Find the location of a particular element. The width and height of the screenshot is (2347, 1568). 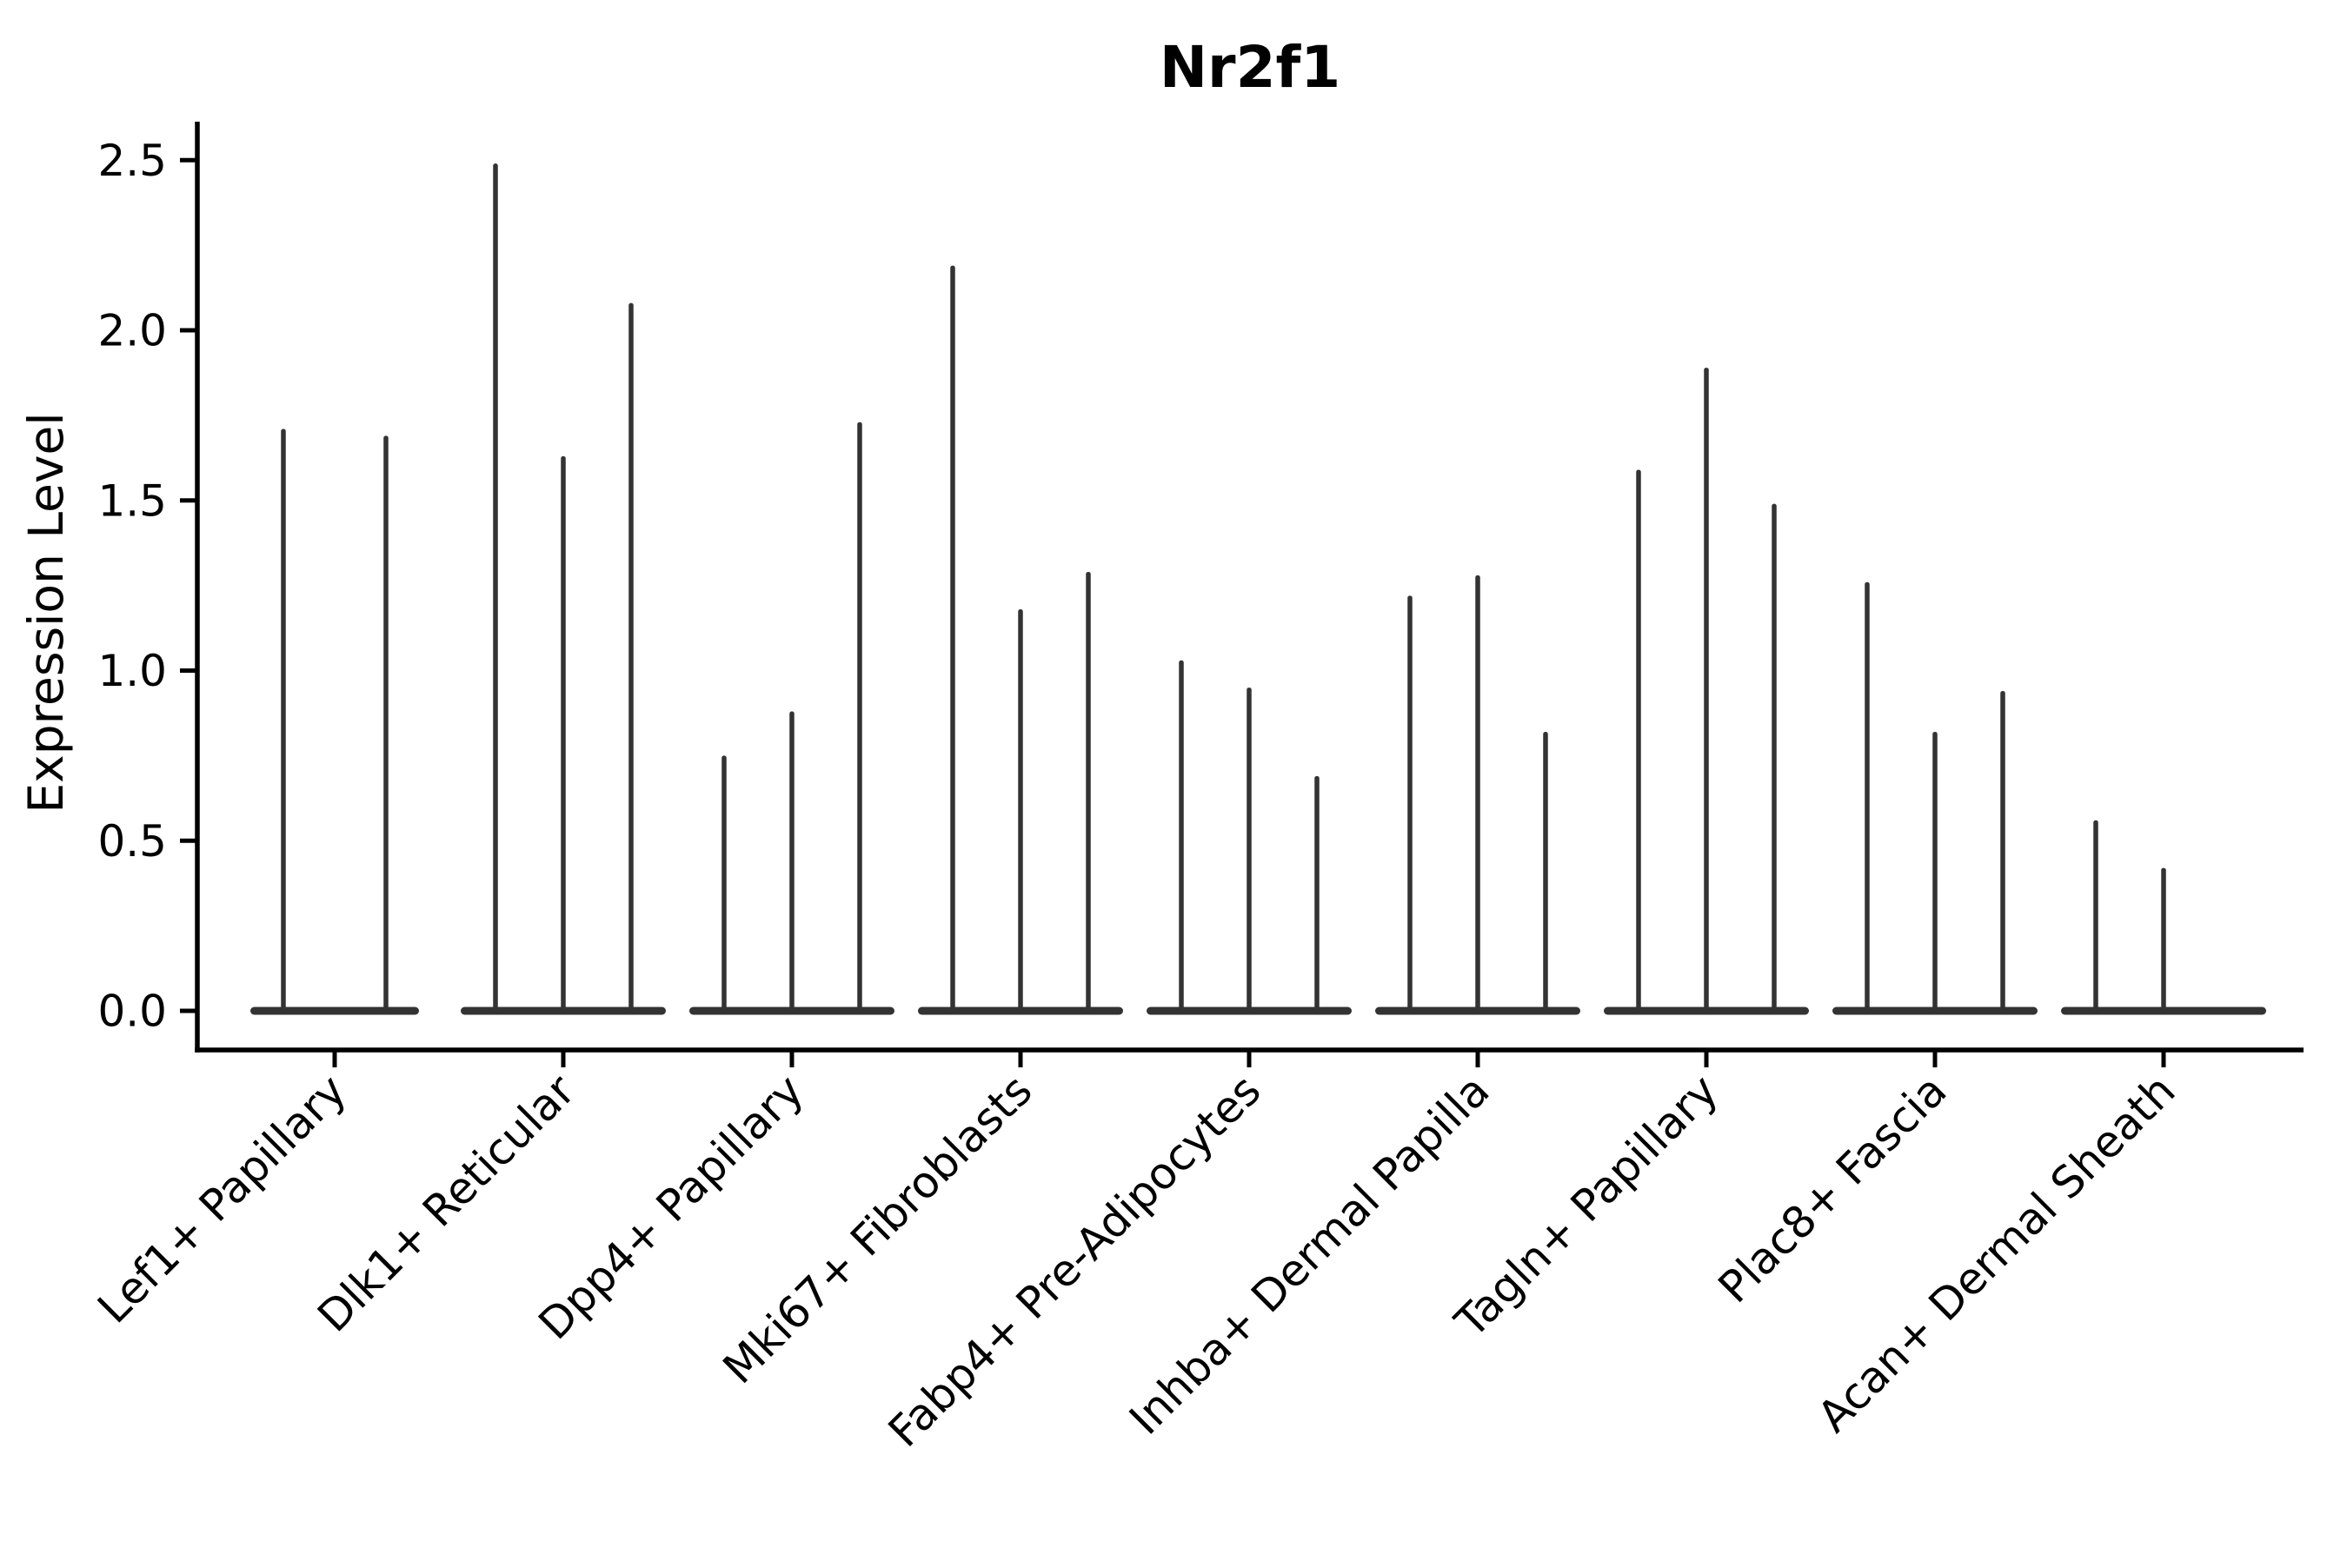

x-tick-label: Lef1+ Papillary is located at coordinates (222, 1198).